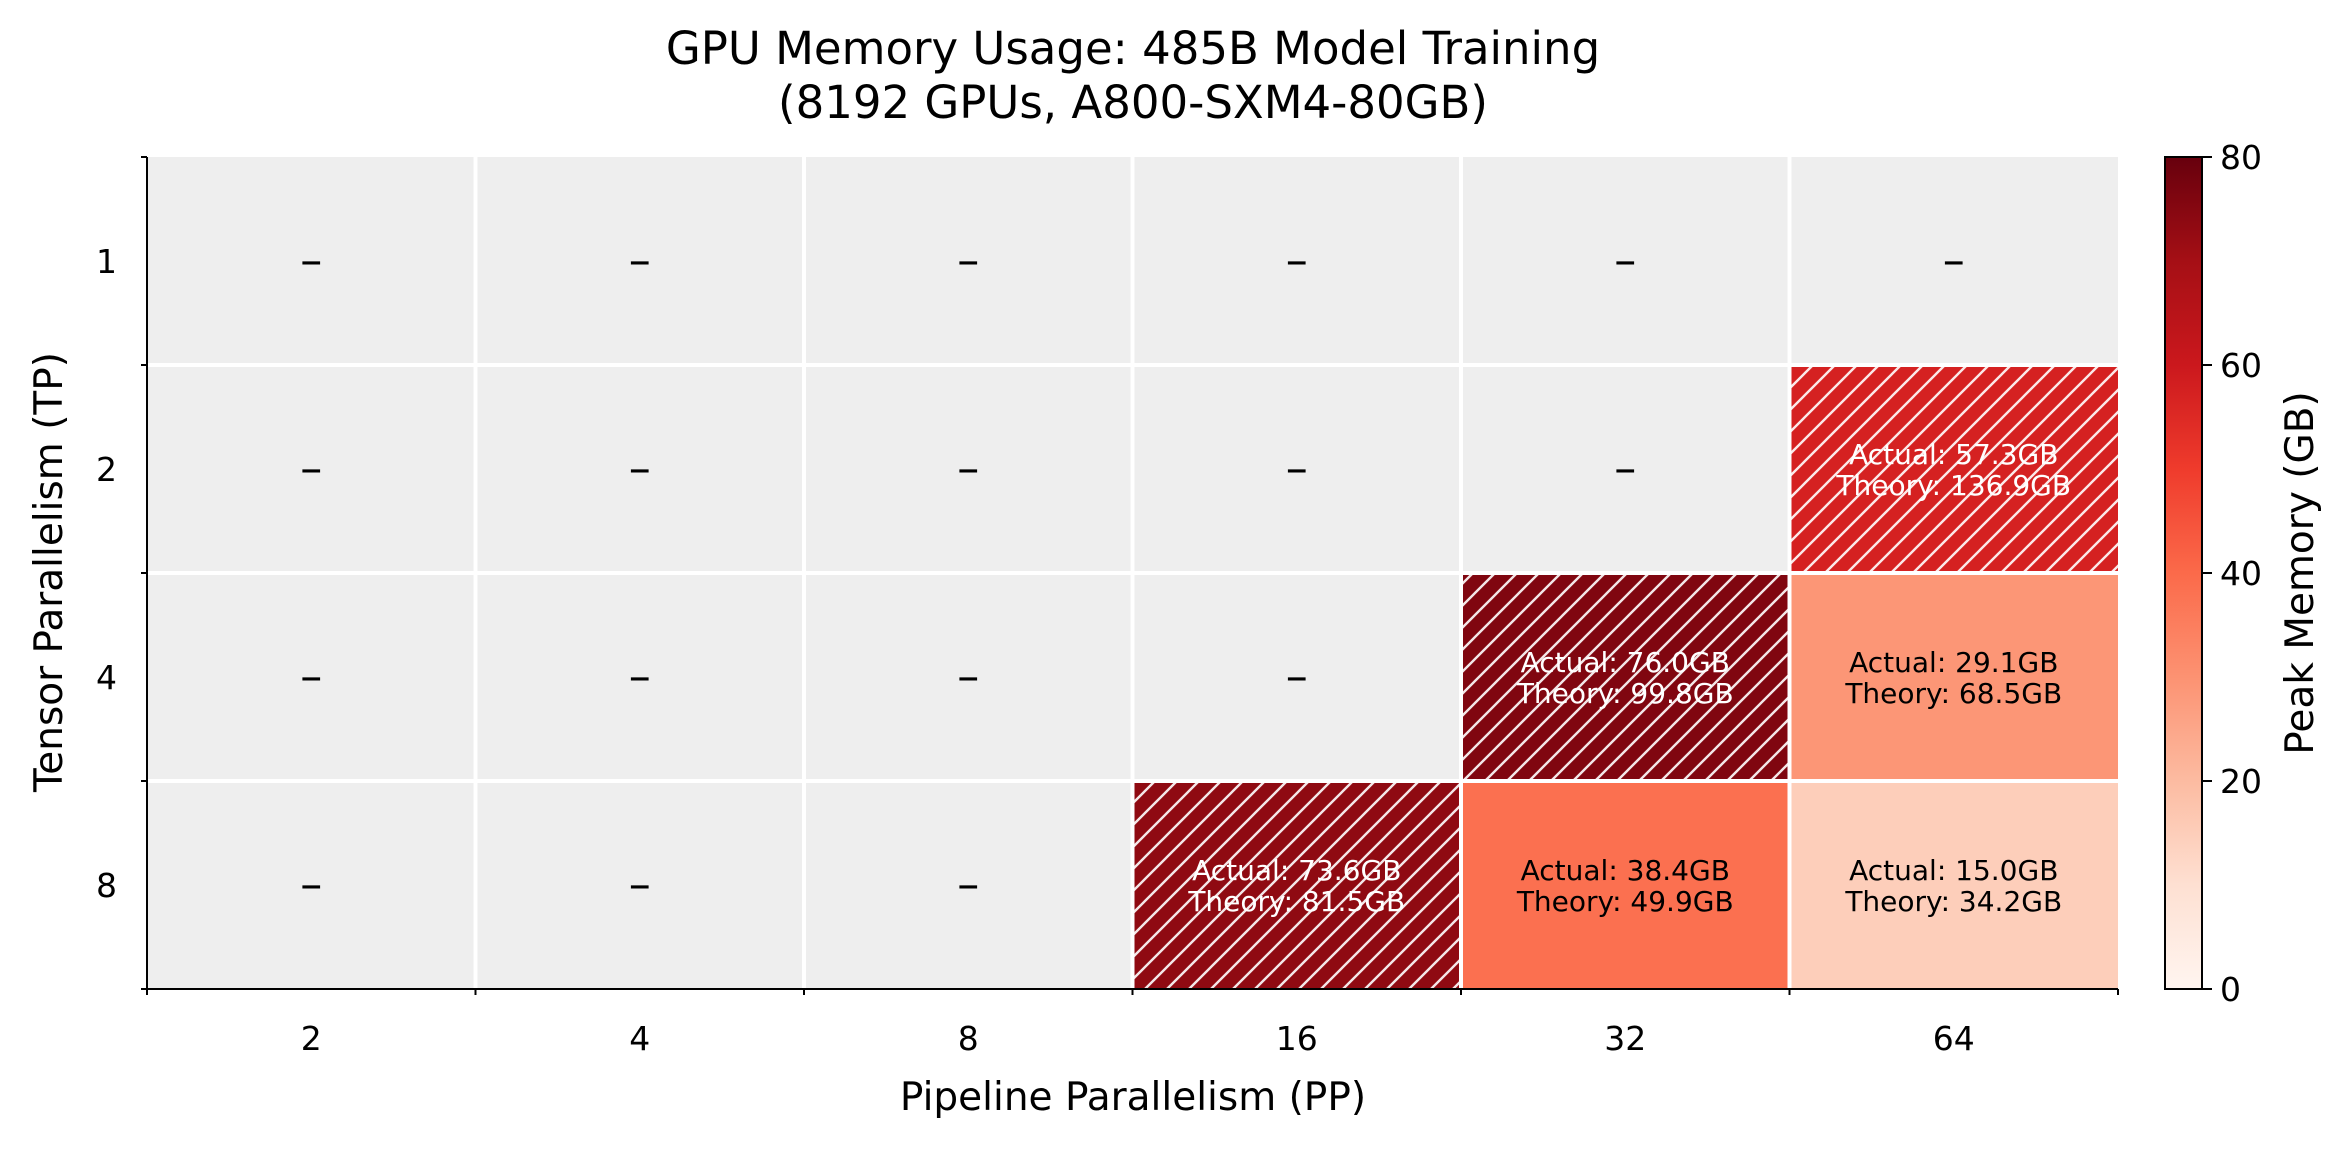 This screenshot has width=2351, height=1150. I want to click on cell-theory-label: Theory: 34.2GB, so click(1953, 901).